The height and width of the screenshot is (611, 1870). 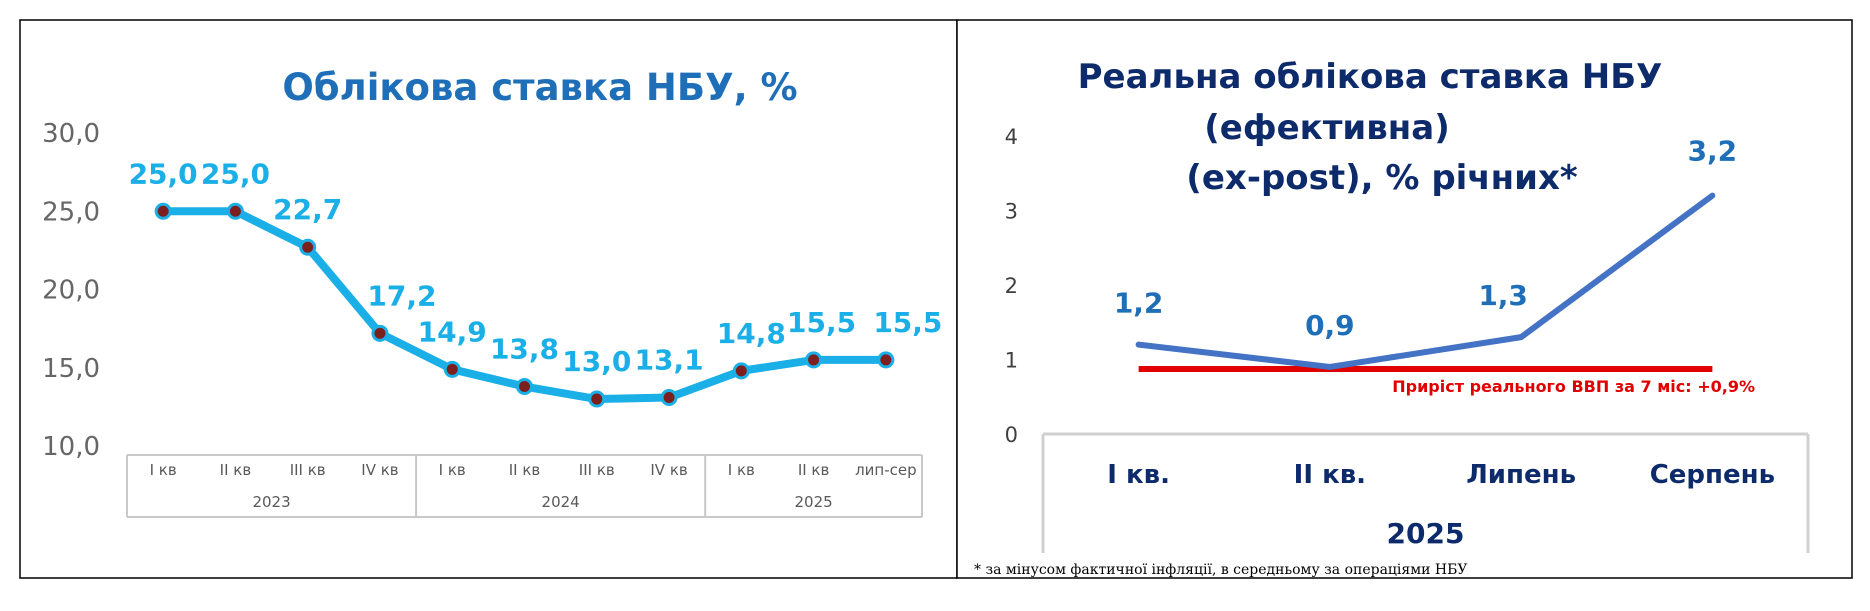 What do you see at coordinates (1425, 281) in the screenshot?
I see `right-series-line` at bounding box center [1425, 281].